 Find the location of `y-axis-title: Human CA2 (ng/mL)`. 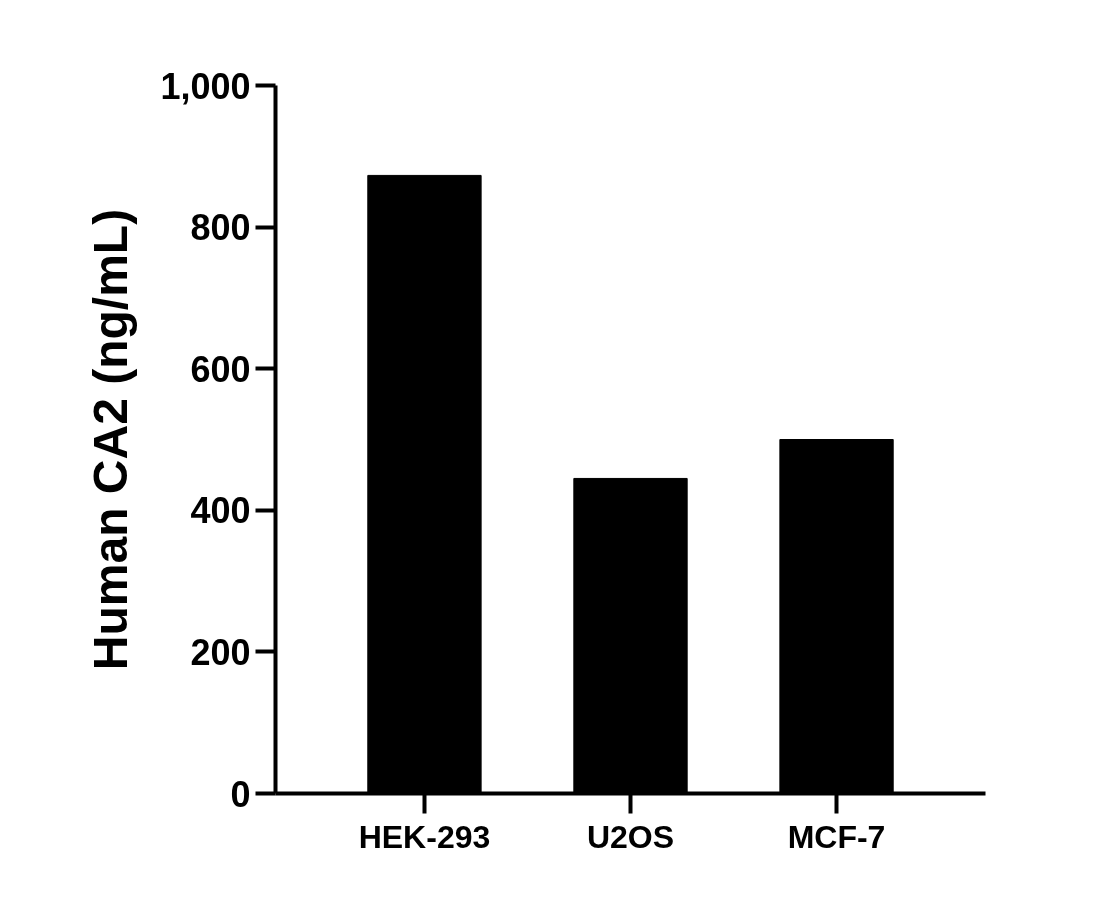

y-axis-title: Human CA2 (ng/mL) is located at coordinates (111, 439).